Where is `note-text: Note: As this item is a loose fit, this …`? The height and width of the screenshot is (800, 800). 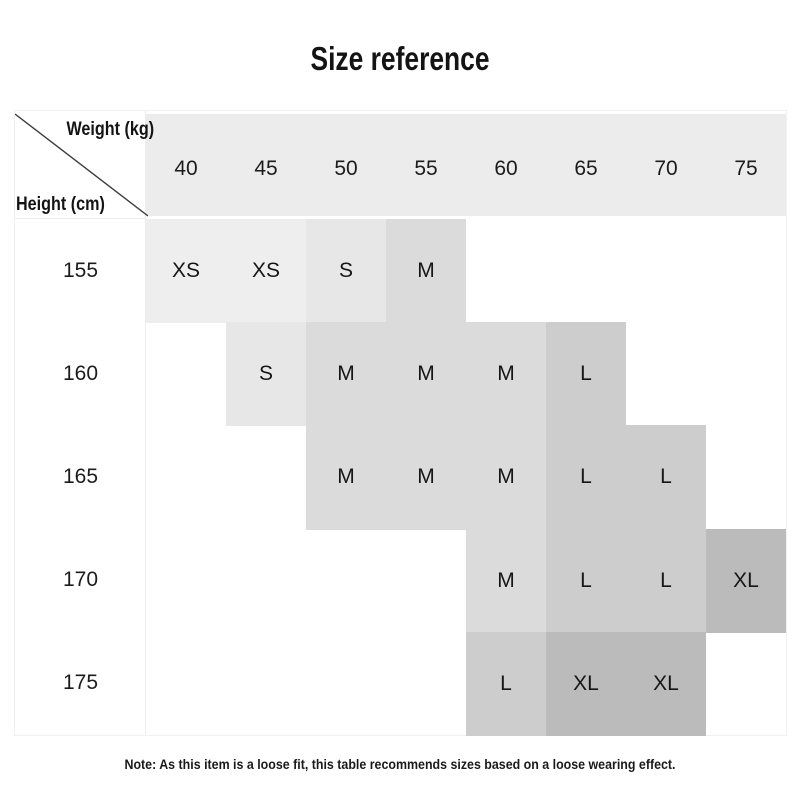
note-text: Note: As this item is a loose fit, this … is located at coordinates (400, 764).